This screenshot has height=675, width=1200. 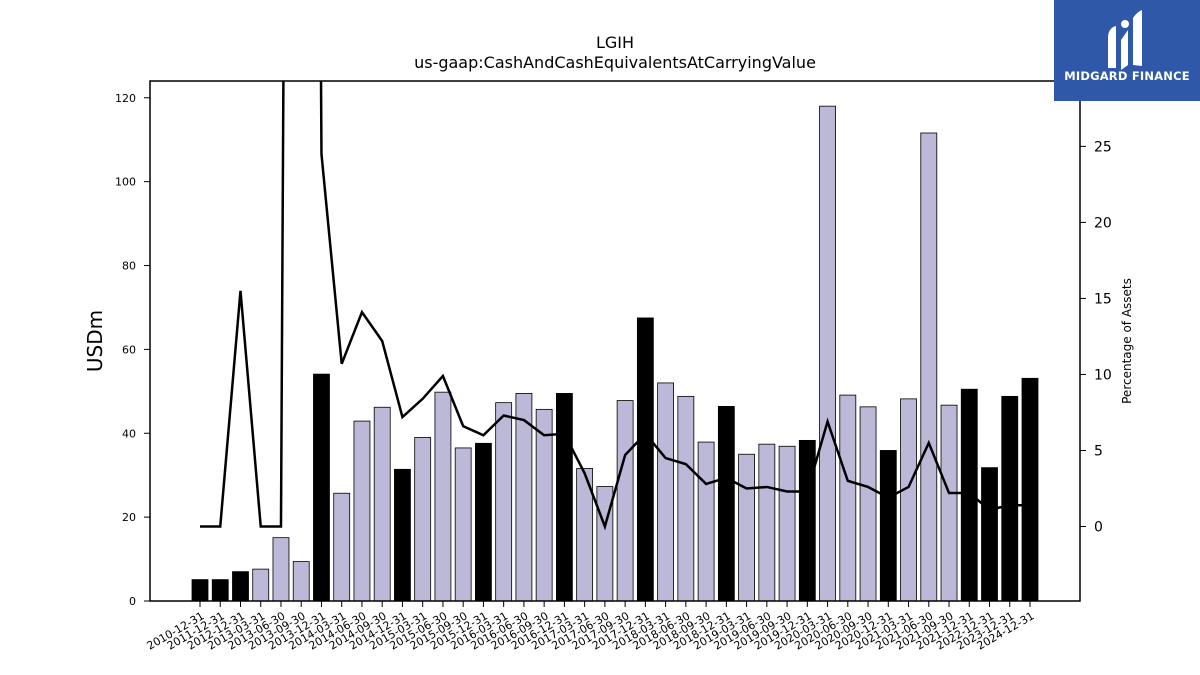 What do you see at coordinates (95, 341) in the screenshot?
I see `y-axis-label: USDm` at bounding box center [95, 341].